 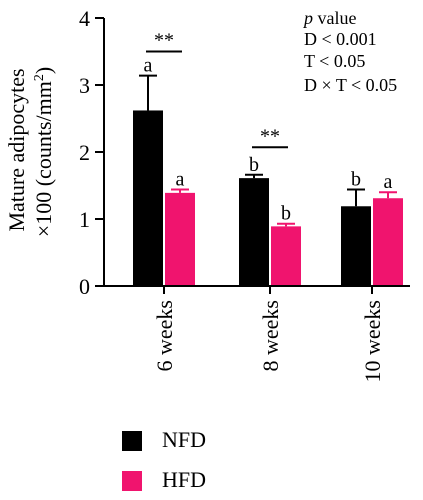 What do you see at coordinates (372, 341) in the screenshot?
I see `x-tick-label: 10 weeks` at bounding box center [372, 341].